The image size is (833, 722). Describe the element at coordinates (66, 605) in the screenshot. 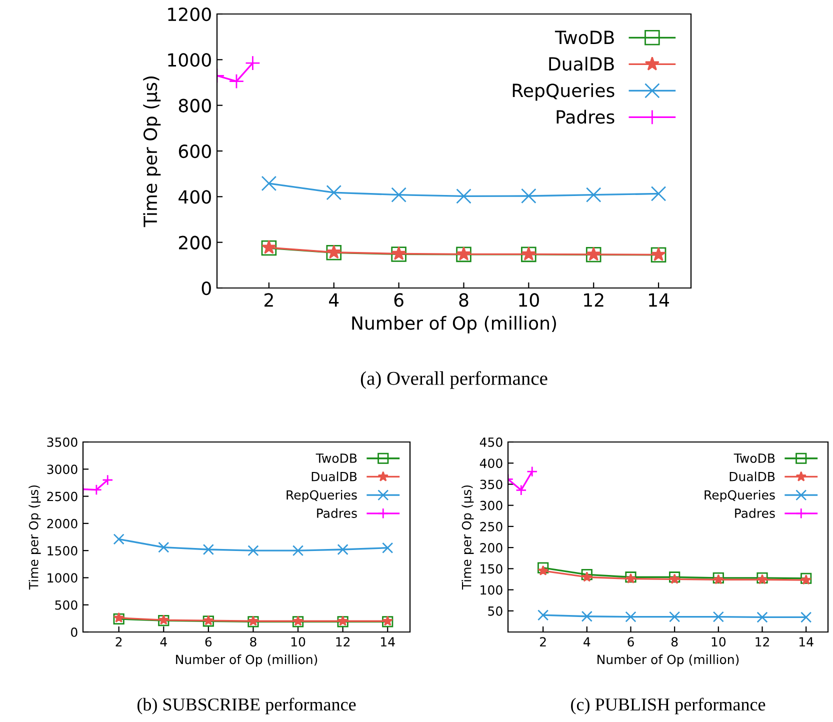

I see `y-tick-label: 500` at that location.